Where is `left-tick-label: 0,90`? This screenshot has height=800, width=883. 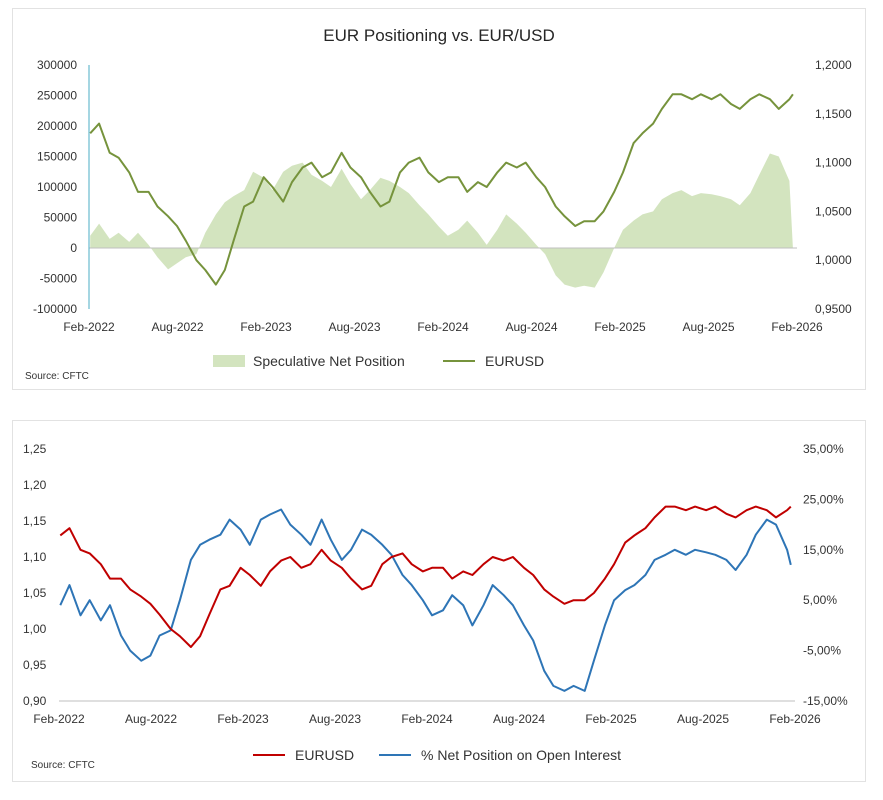 left-tick-label: 0,90 is located at coordinates (35, 701).